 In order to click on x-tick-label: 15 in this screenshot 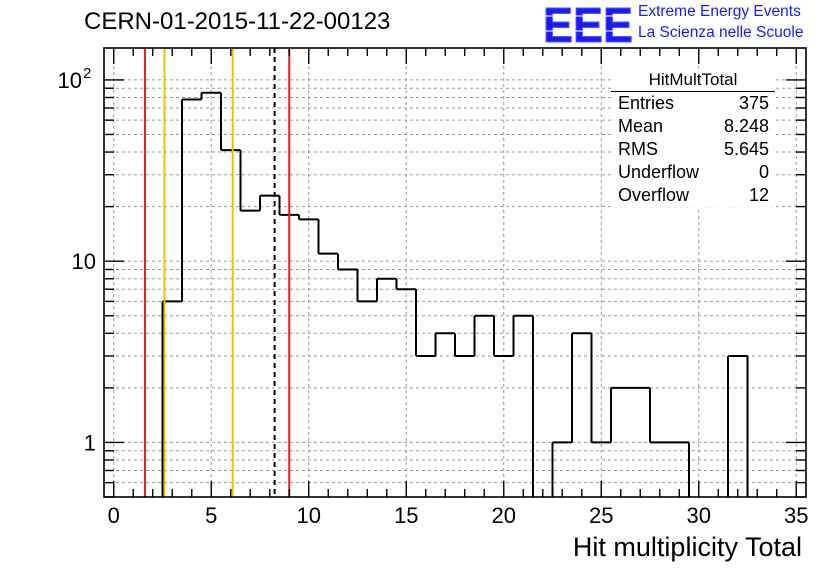, I will do `click(406, 515)`.